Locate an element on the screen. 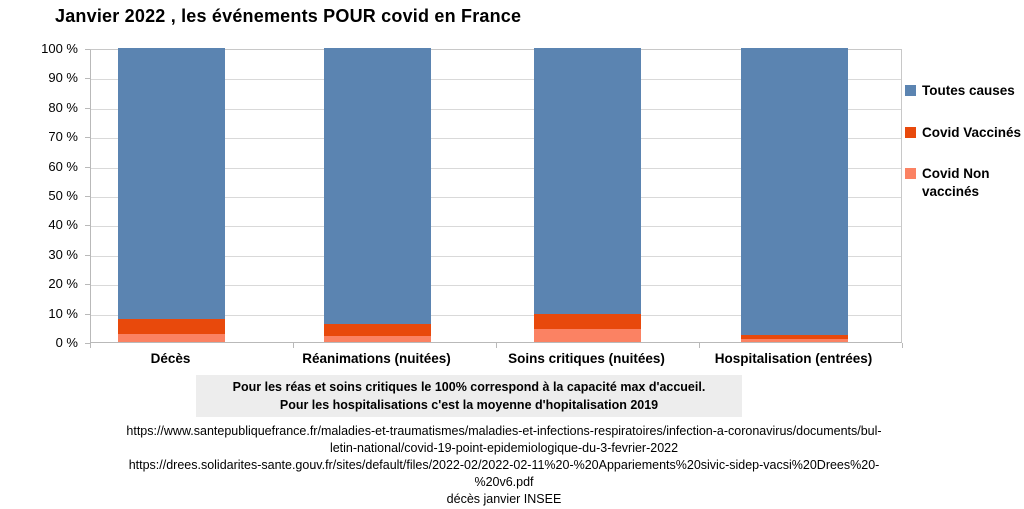 The height and width of the screenshot is (509, 1024). bar-hospitalisation-entrees is located at coordinates (794, 195).